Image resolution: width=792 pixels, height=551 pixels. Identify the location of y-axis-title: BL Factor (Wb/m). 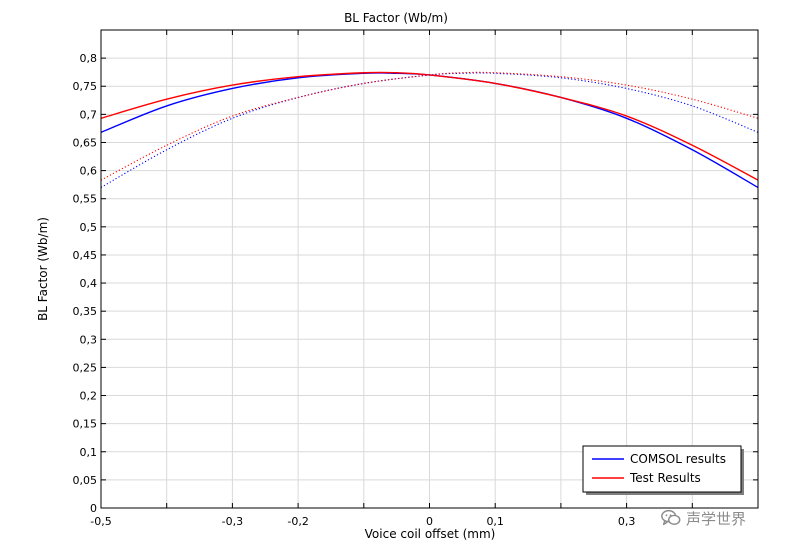
(43, 269).